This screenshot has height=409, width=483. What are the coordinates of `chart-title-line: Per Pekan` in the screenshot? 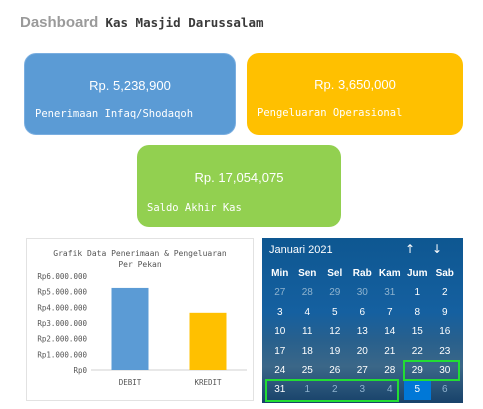 It's located at (140, 264).